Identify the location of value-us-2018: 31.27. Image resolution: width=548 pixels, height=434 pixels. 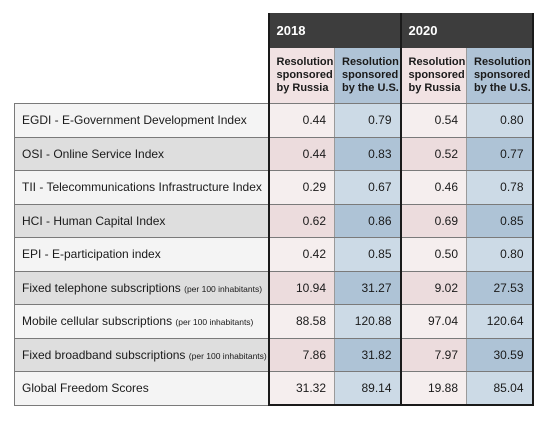
(368, 287).